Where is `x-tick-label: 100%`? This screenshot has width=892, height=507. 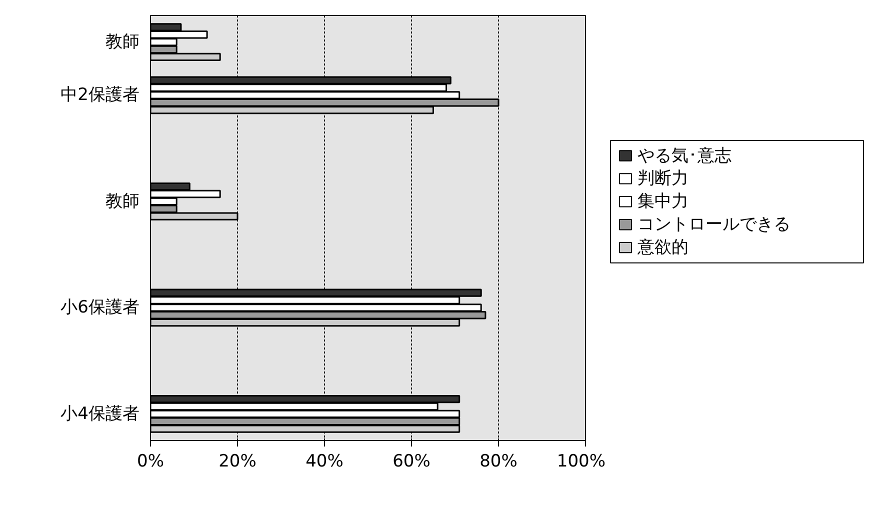
x-tick-label: 100% is located at coordinates (581, 462).